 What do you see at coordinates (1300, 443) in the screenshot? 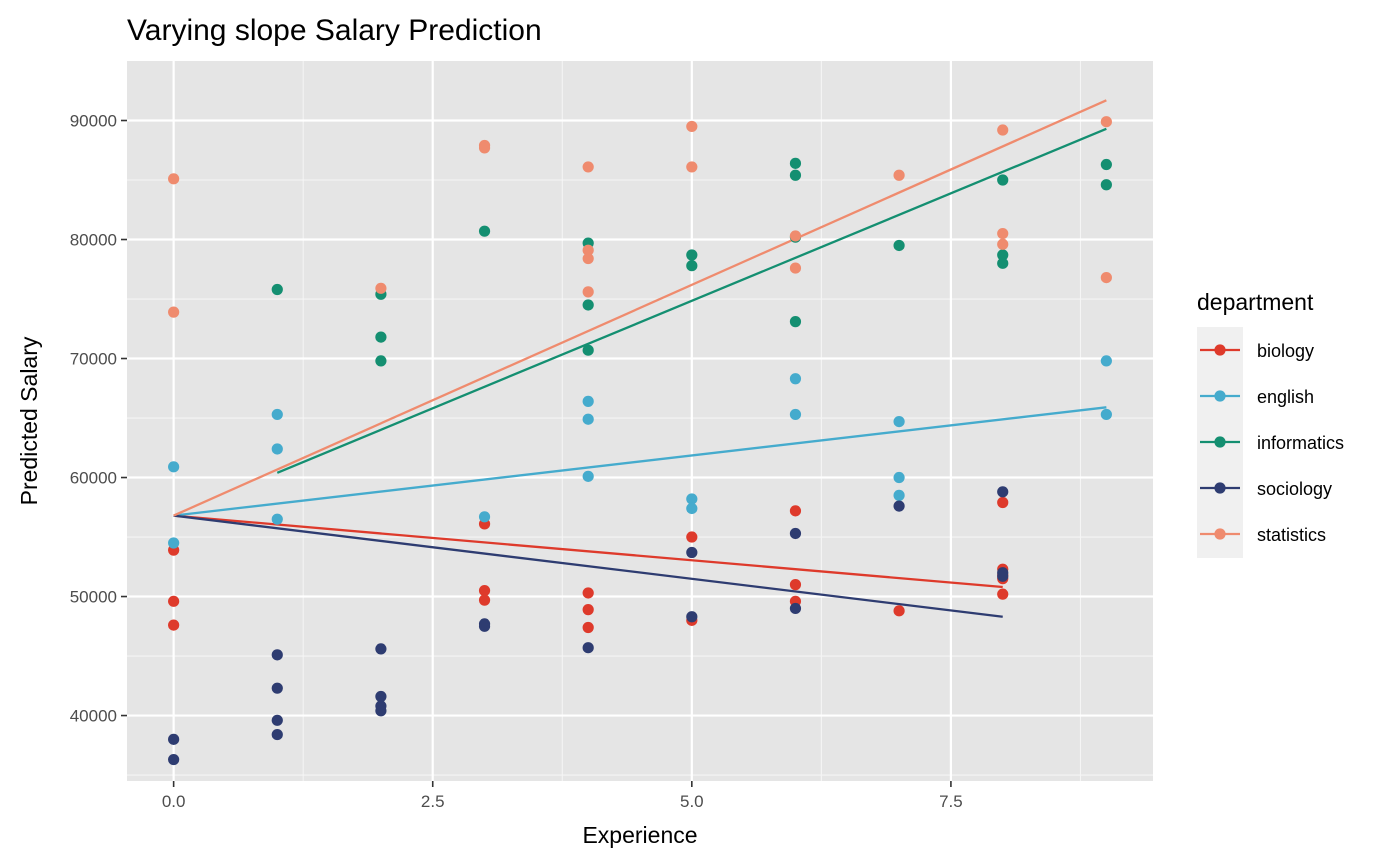
I see `legend-label-informatics: informatics` at bounding box center [1300, 443].